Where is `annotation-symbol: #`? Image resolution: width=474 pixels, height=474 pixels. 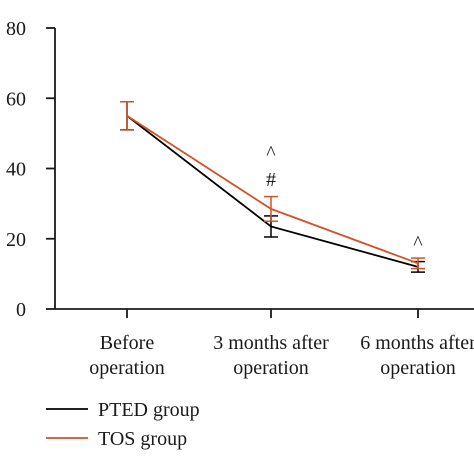 annotation-symbol: # is located at coordinates (271, 180).